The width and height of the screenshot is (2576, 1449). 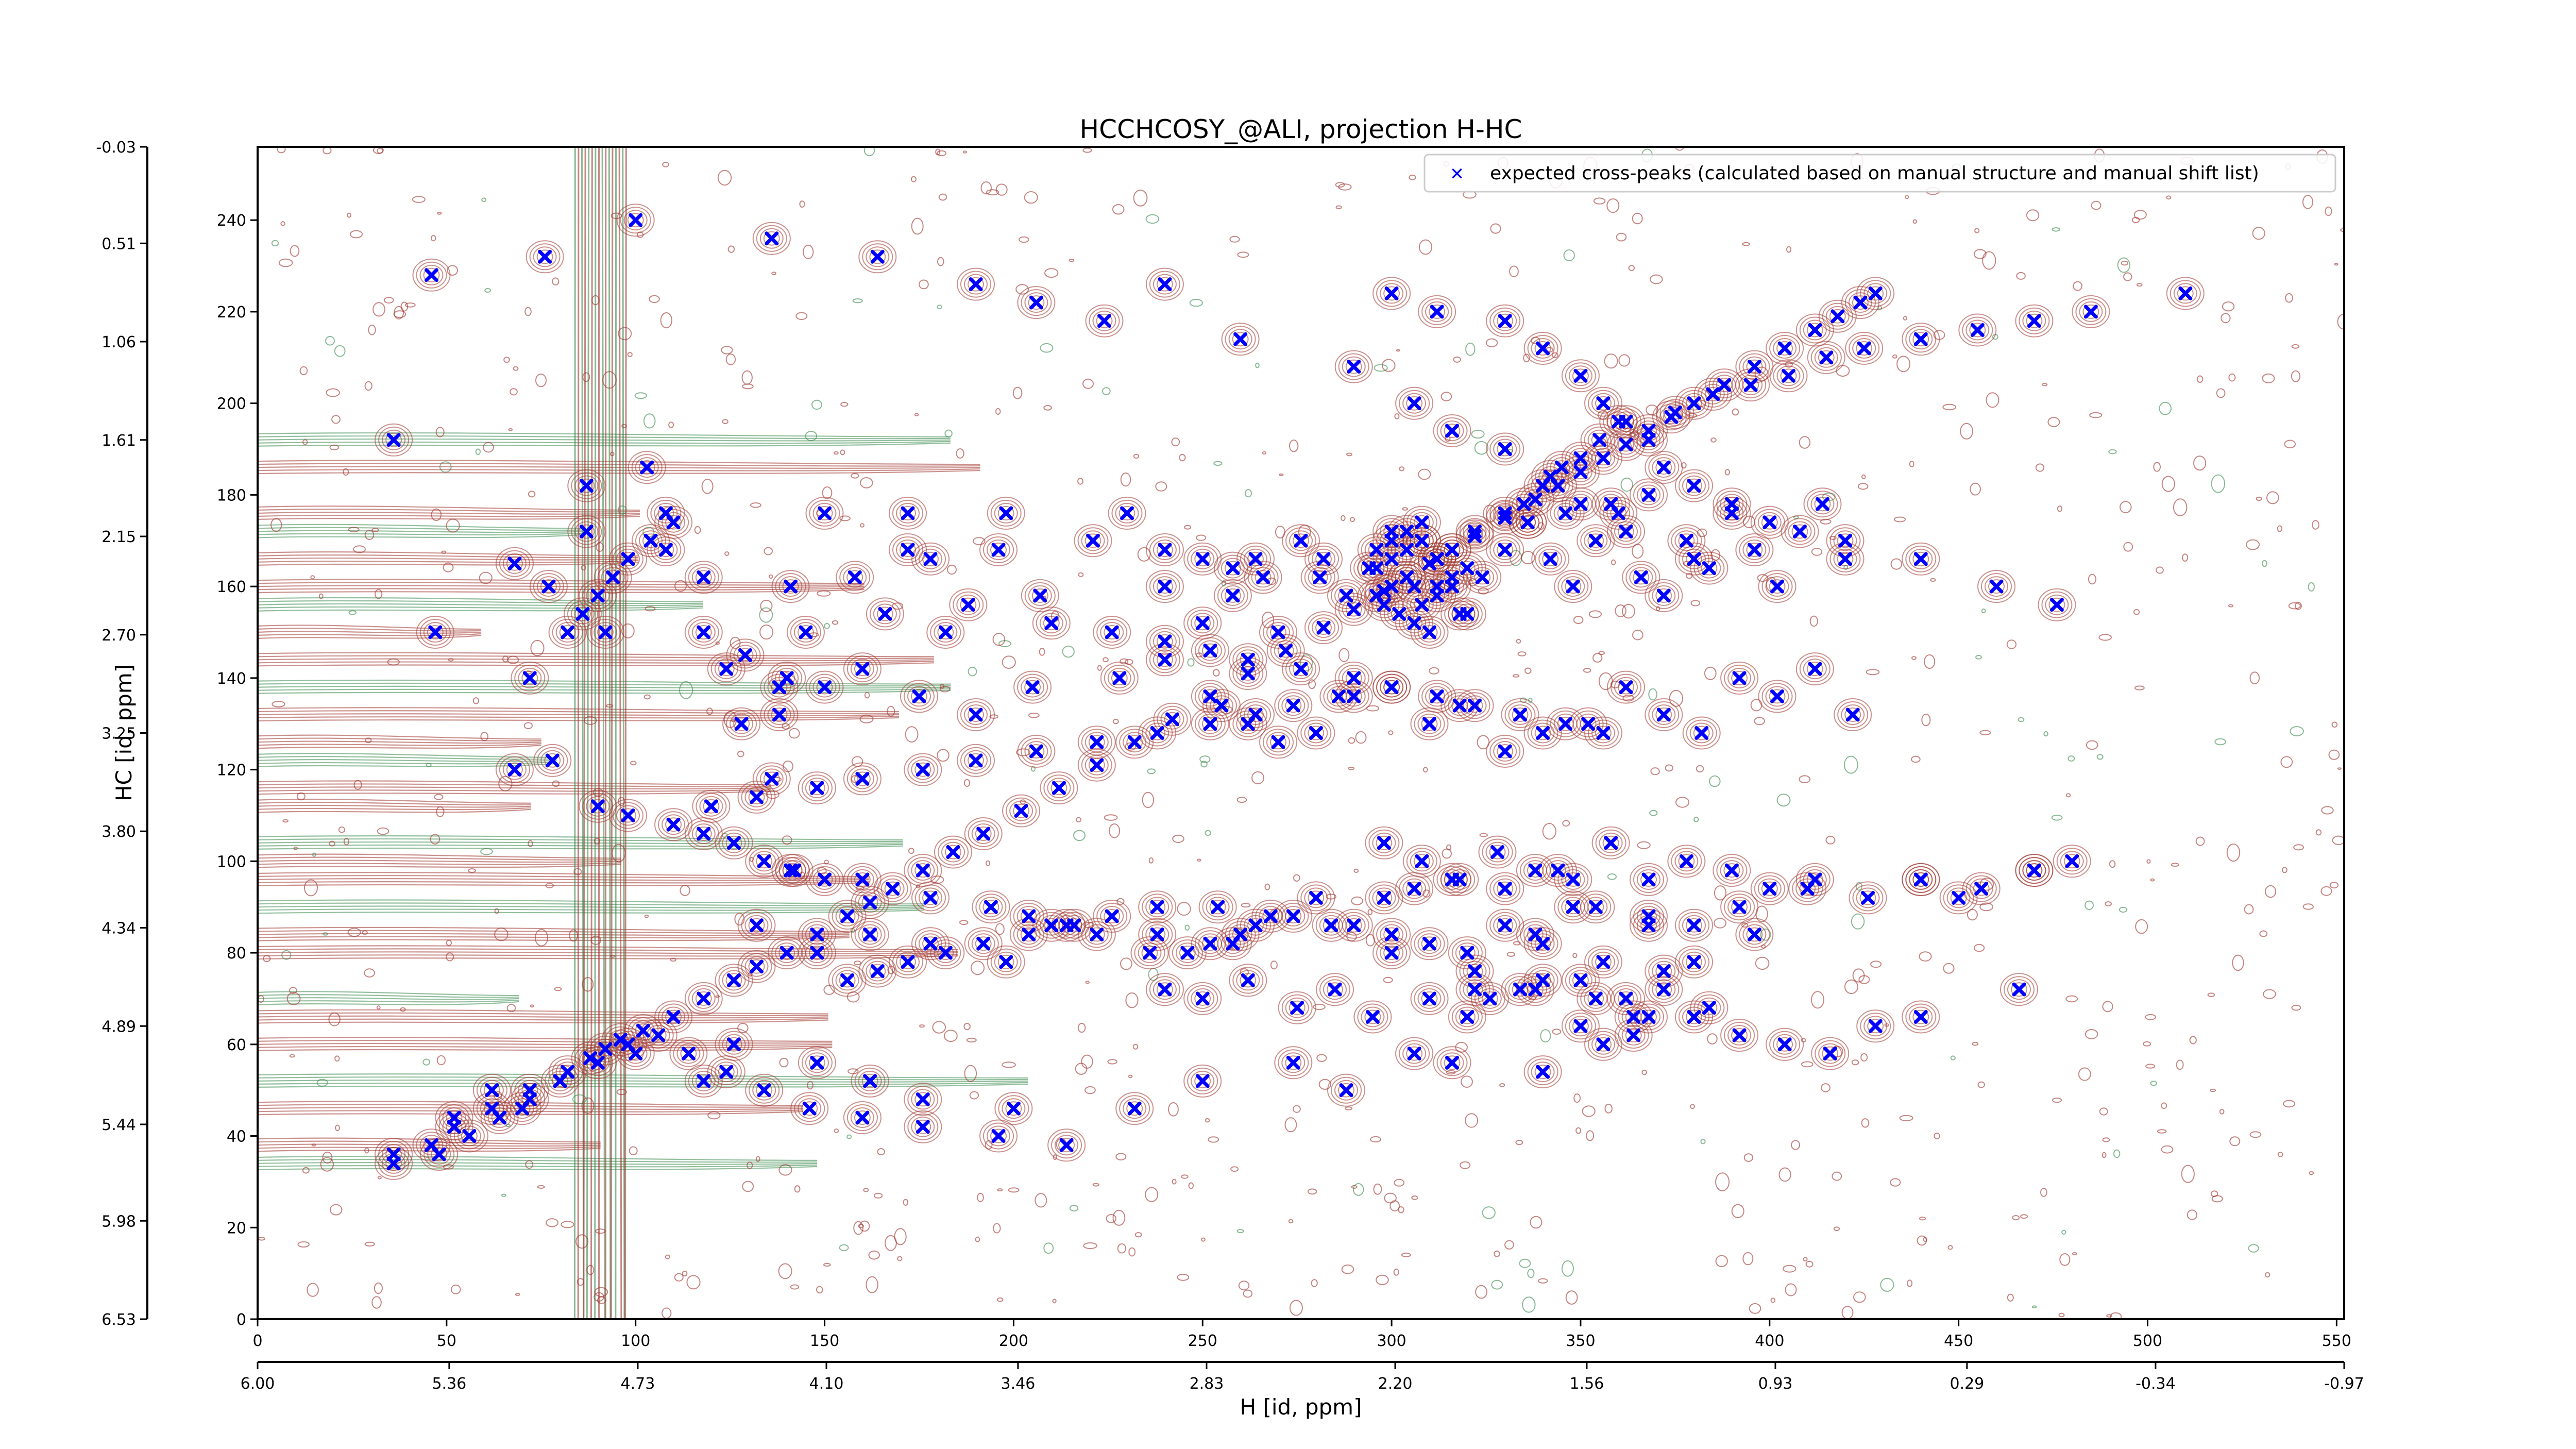 What do you see at coordinates (1769, 1341) in the screenshot?
I see `x-tick-label: 400` at bounding box center [1769, 1341].